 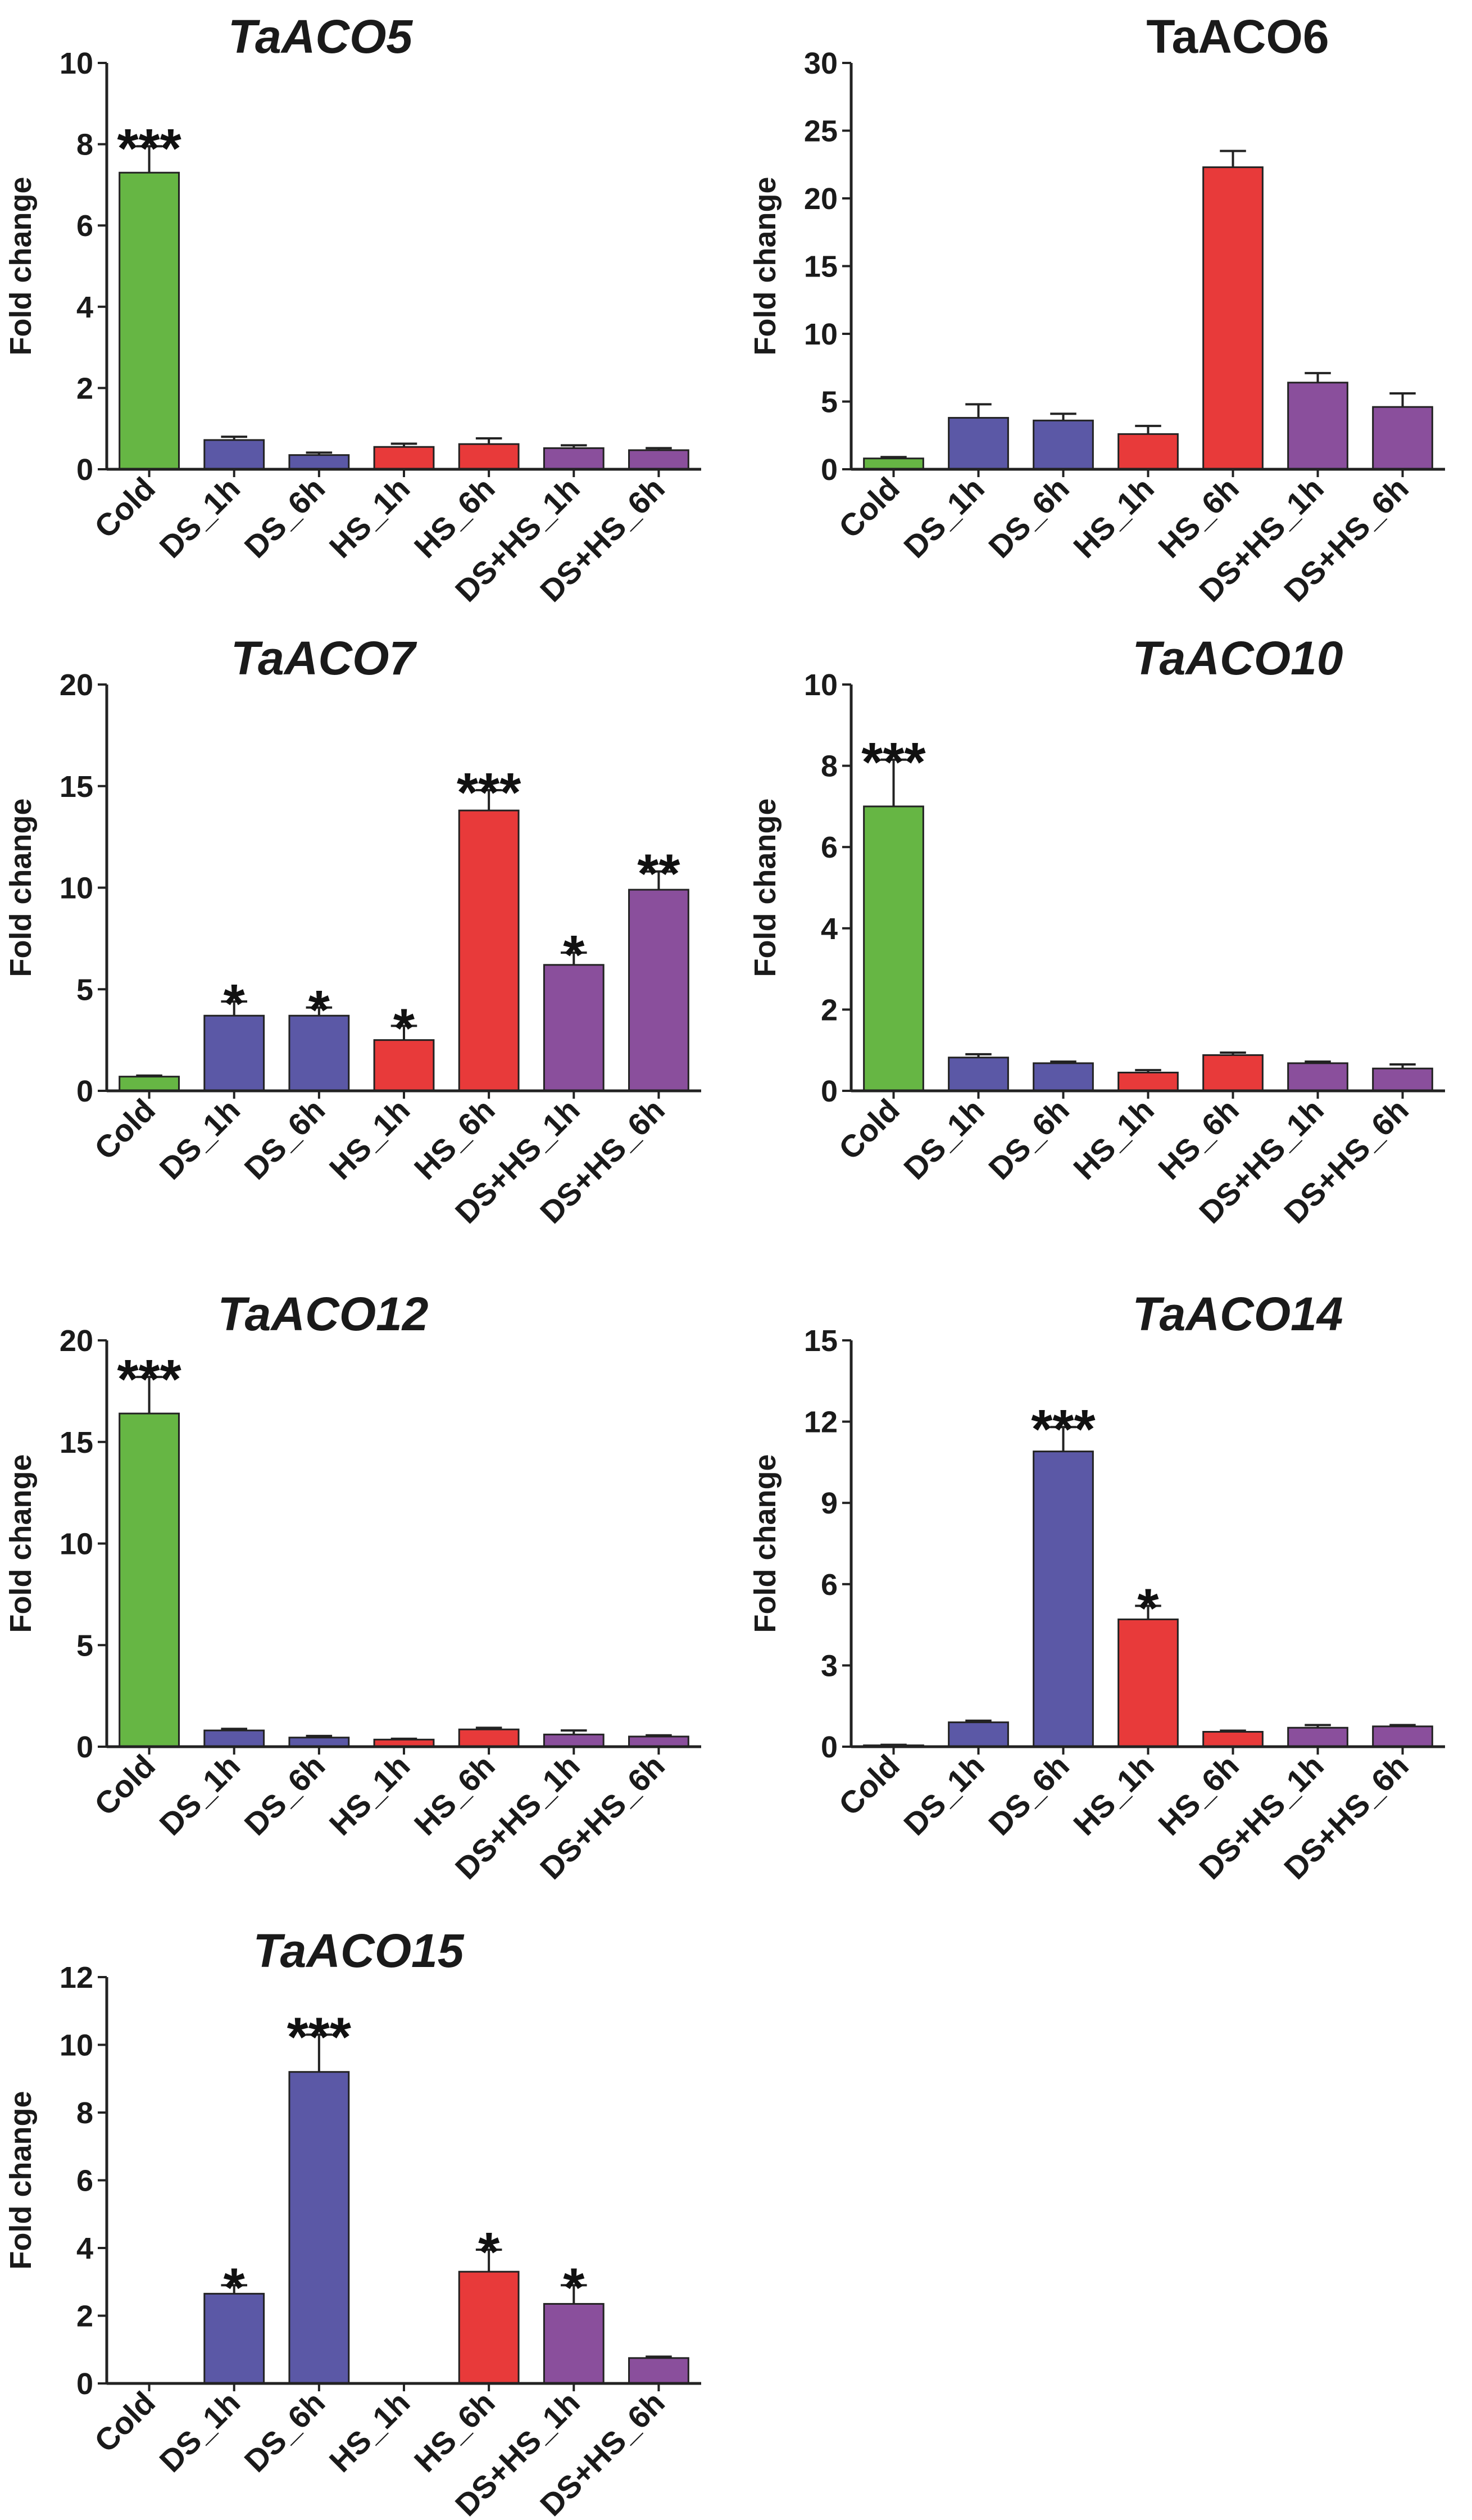 I want to click on y-tick-label-taaco5-10: 10, so click(x=76, y=63).